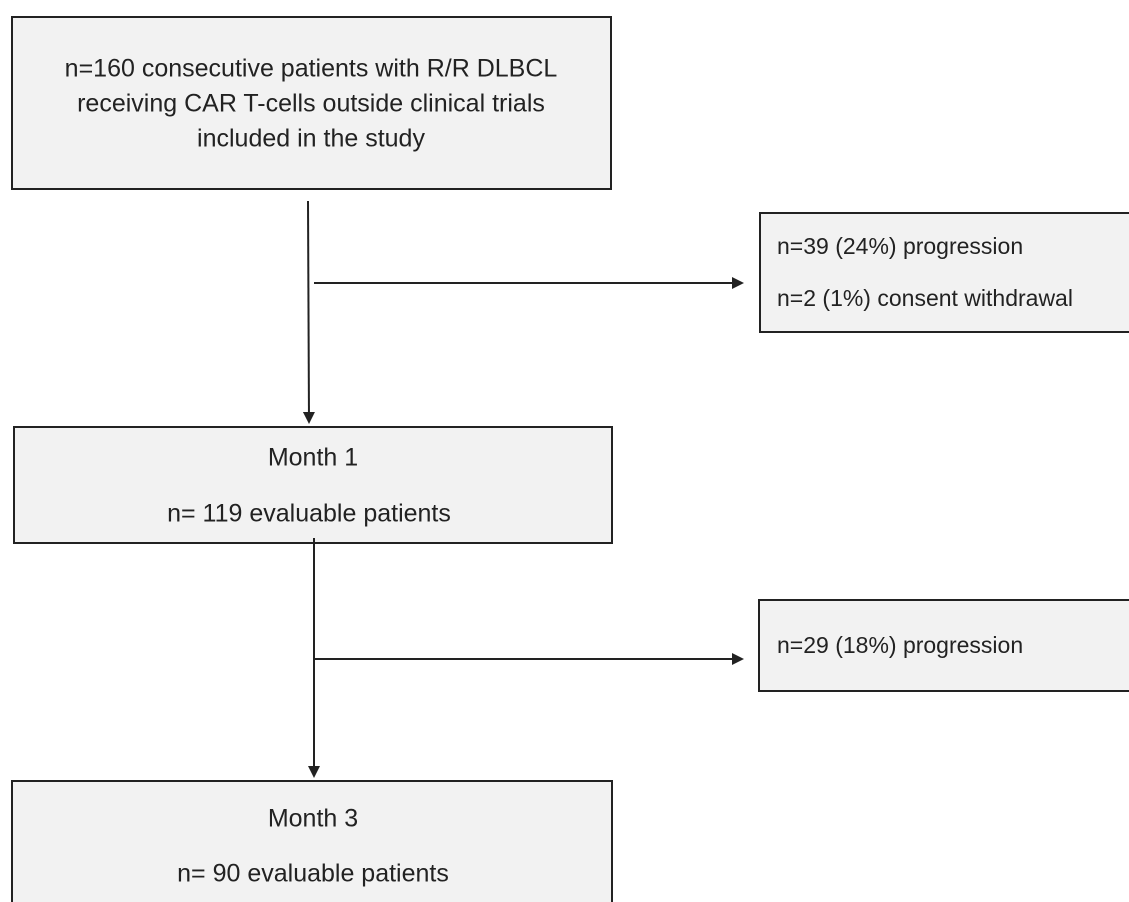  Describe the element at coordinates (313, 458) in the screenshot. I see `node-text: Month 1` at that location.